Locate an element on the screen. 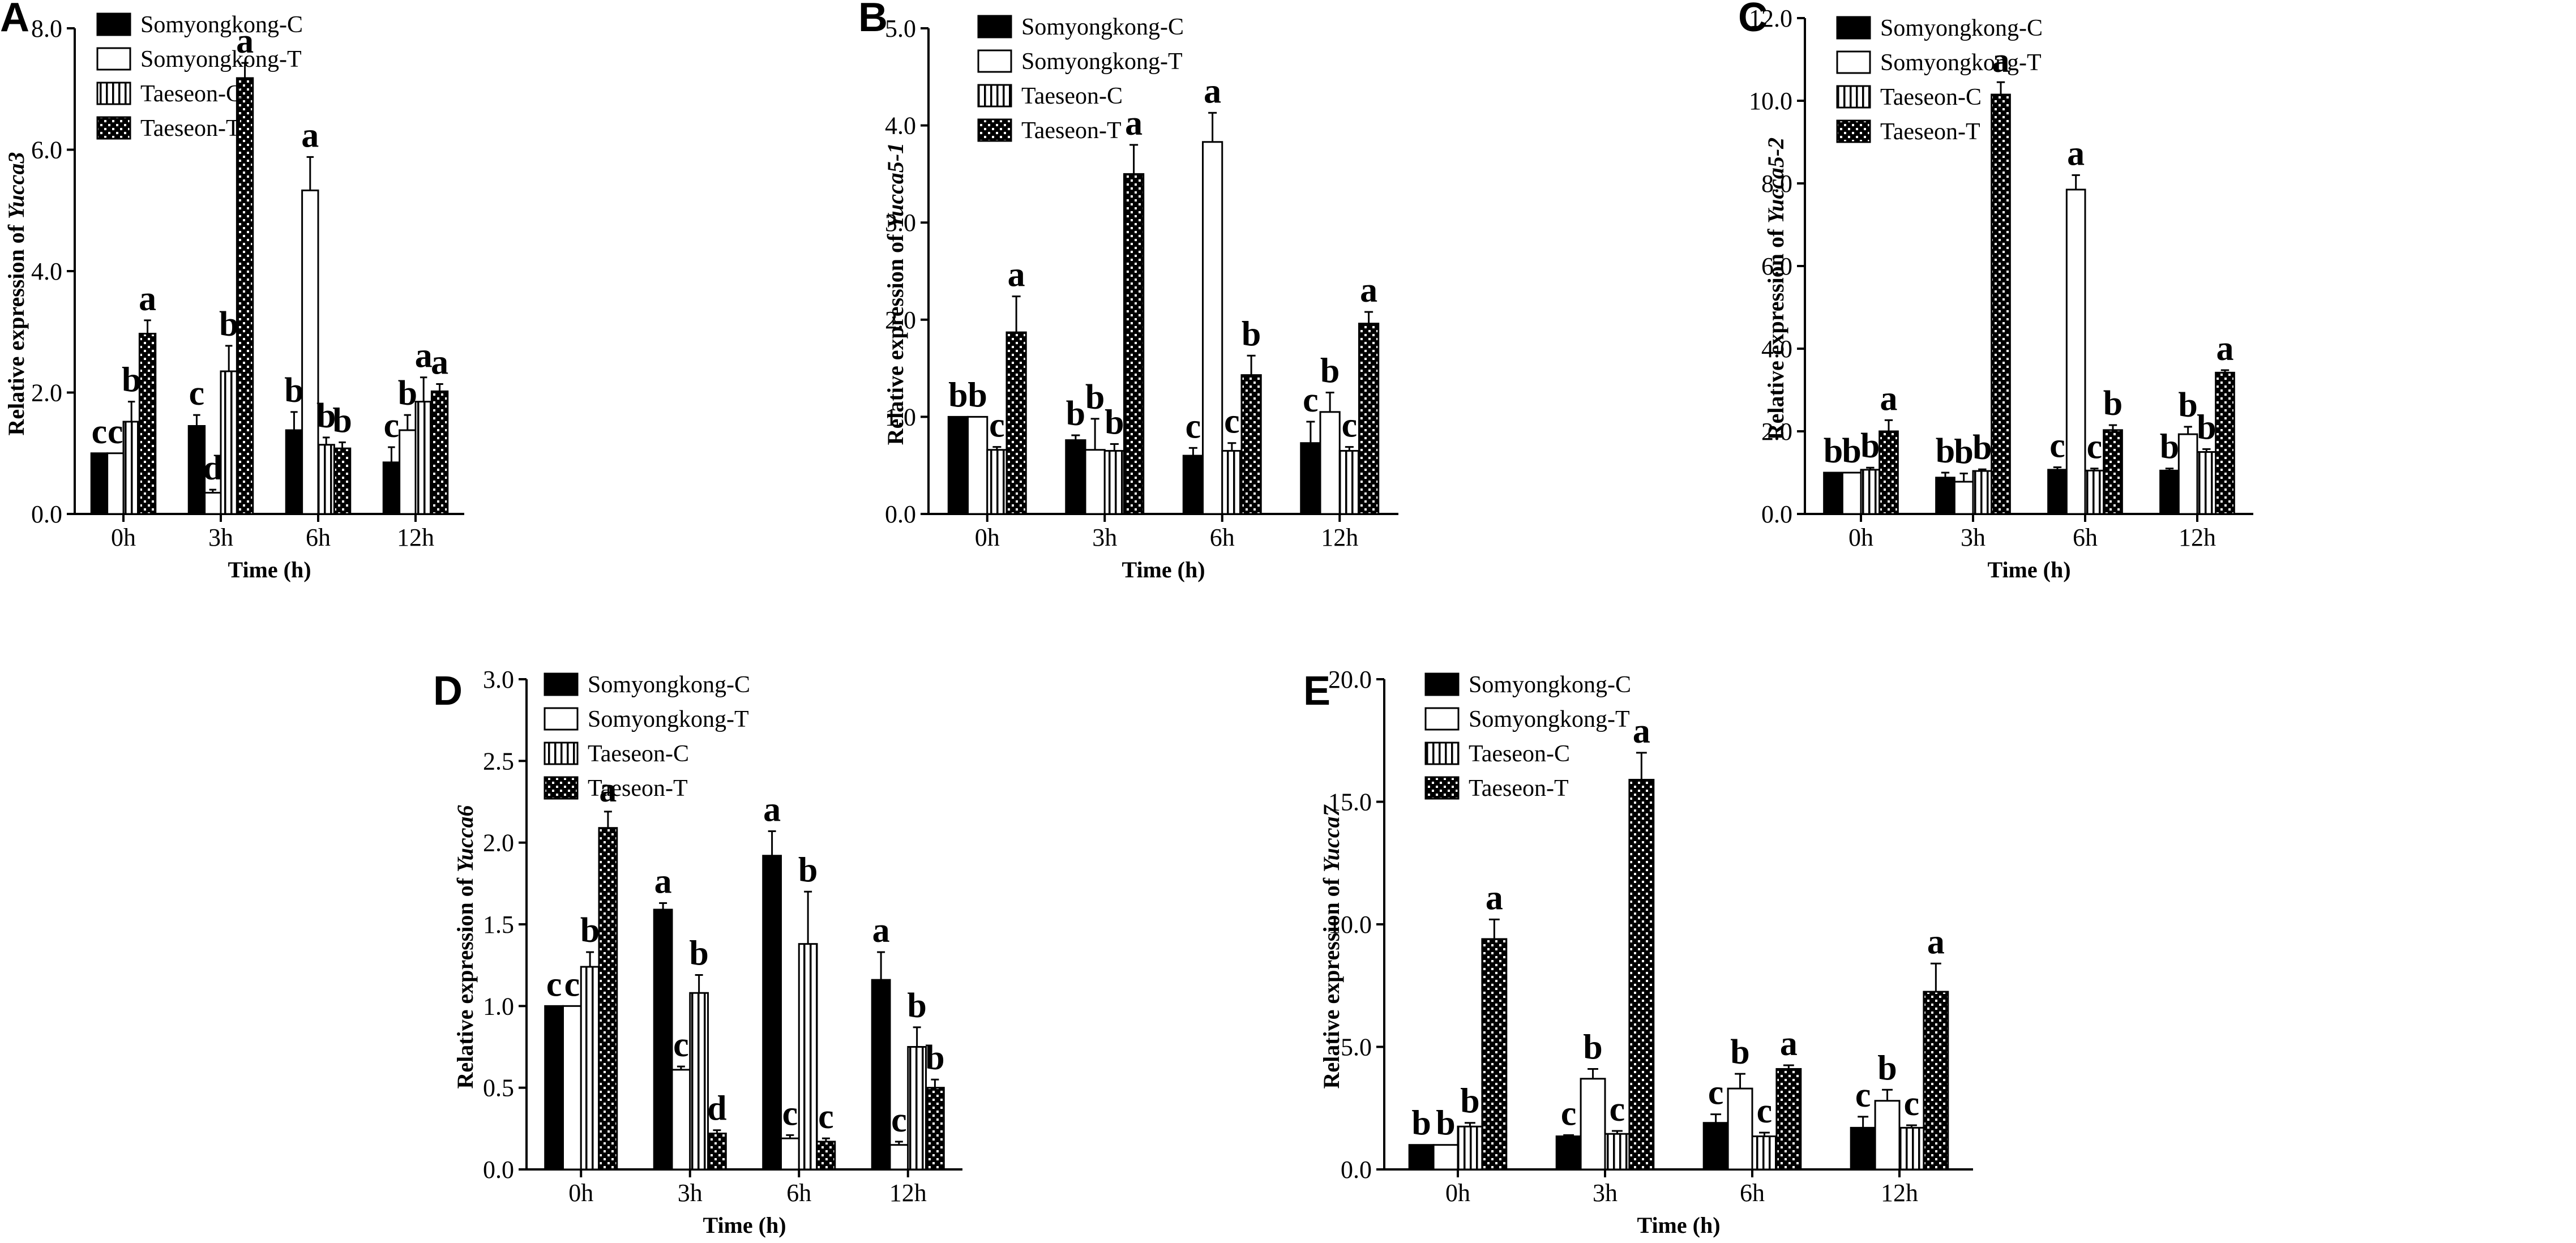  y-axis-title: Relative expression of Yucca5-1 is located at coordinates (895, 294).